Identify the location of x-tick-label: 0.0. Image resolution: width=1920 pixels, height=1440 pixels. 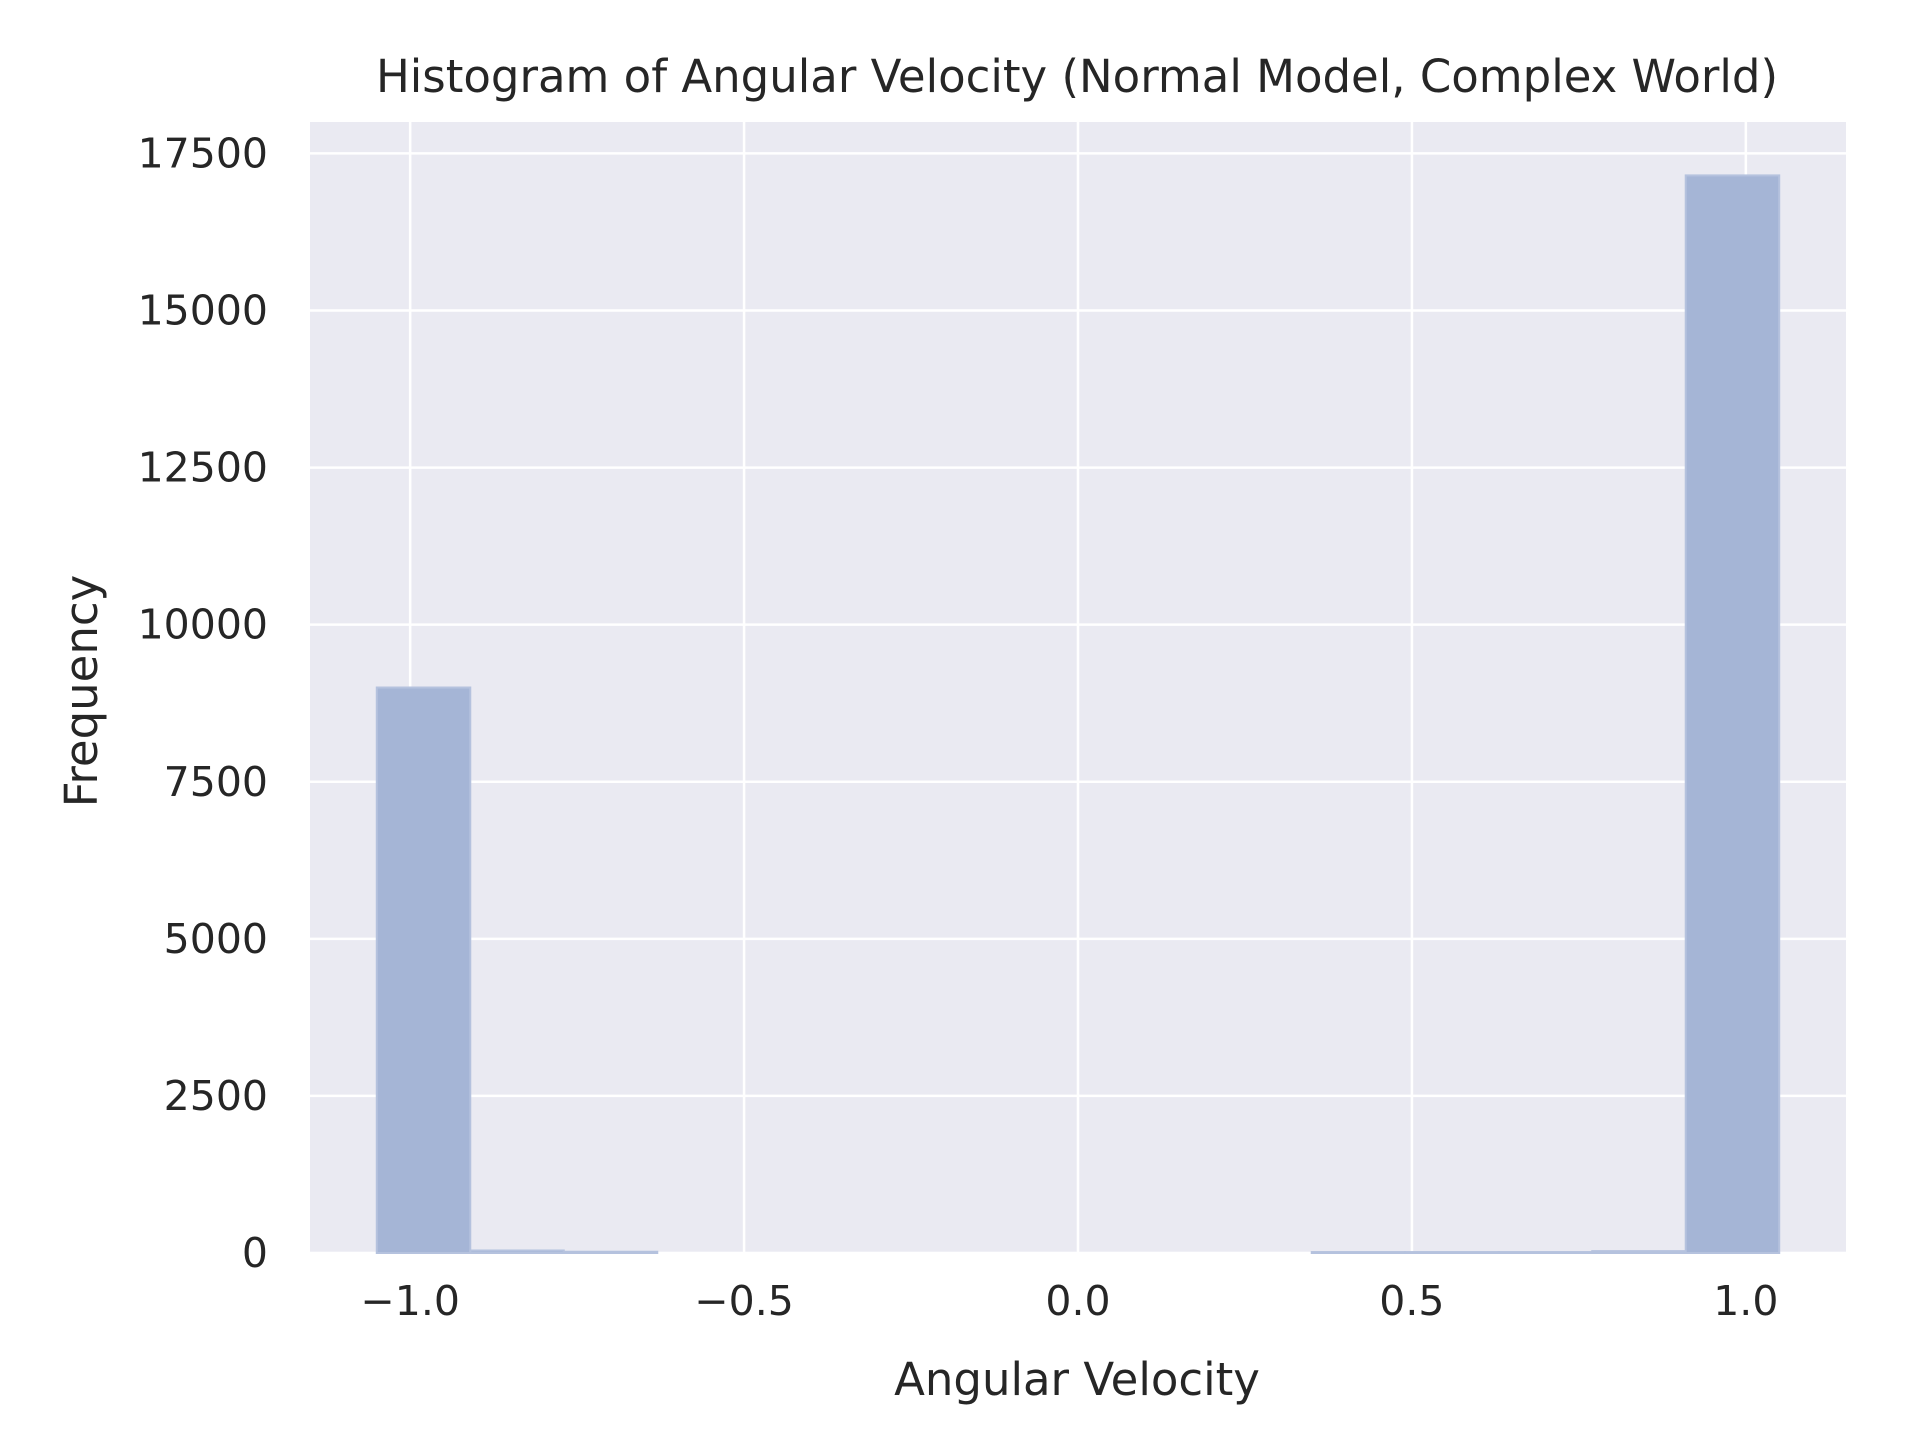
(1077, 1301).